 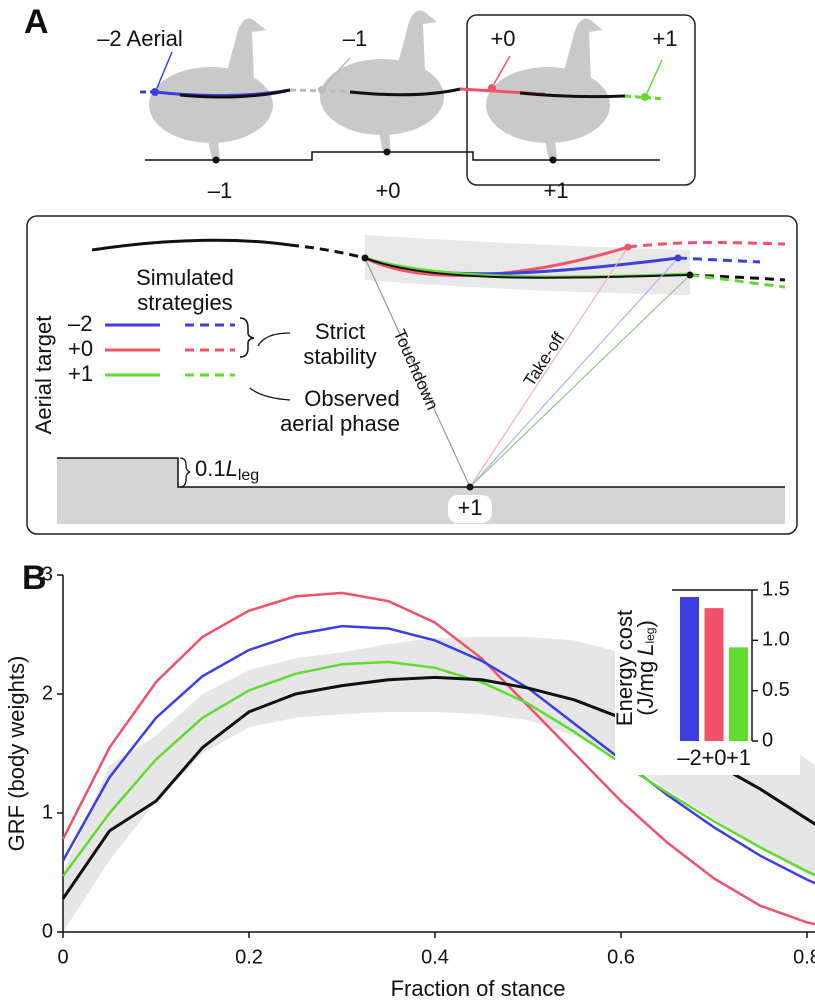 I want to click on target-label: –2 Aerial, so click(x=140, y=38).